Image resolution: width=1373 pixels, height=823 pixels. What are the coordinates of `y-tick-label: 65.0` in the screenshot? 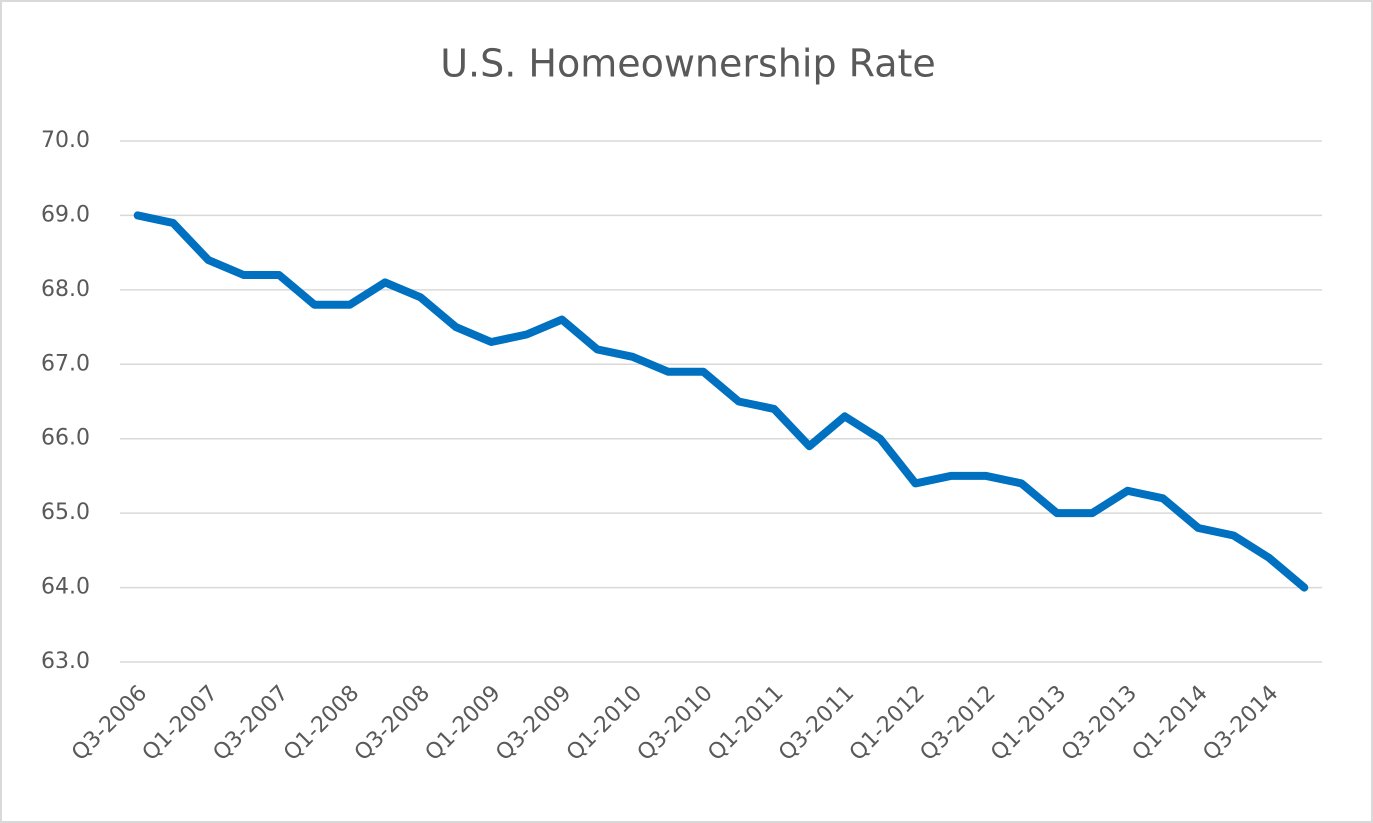 It's located at (65, 512).